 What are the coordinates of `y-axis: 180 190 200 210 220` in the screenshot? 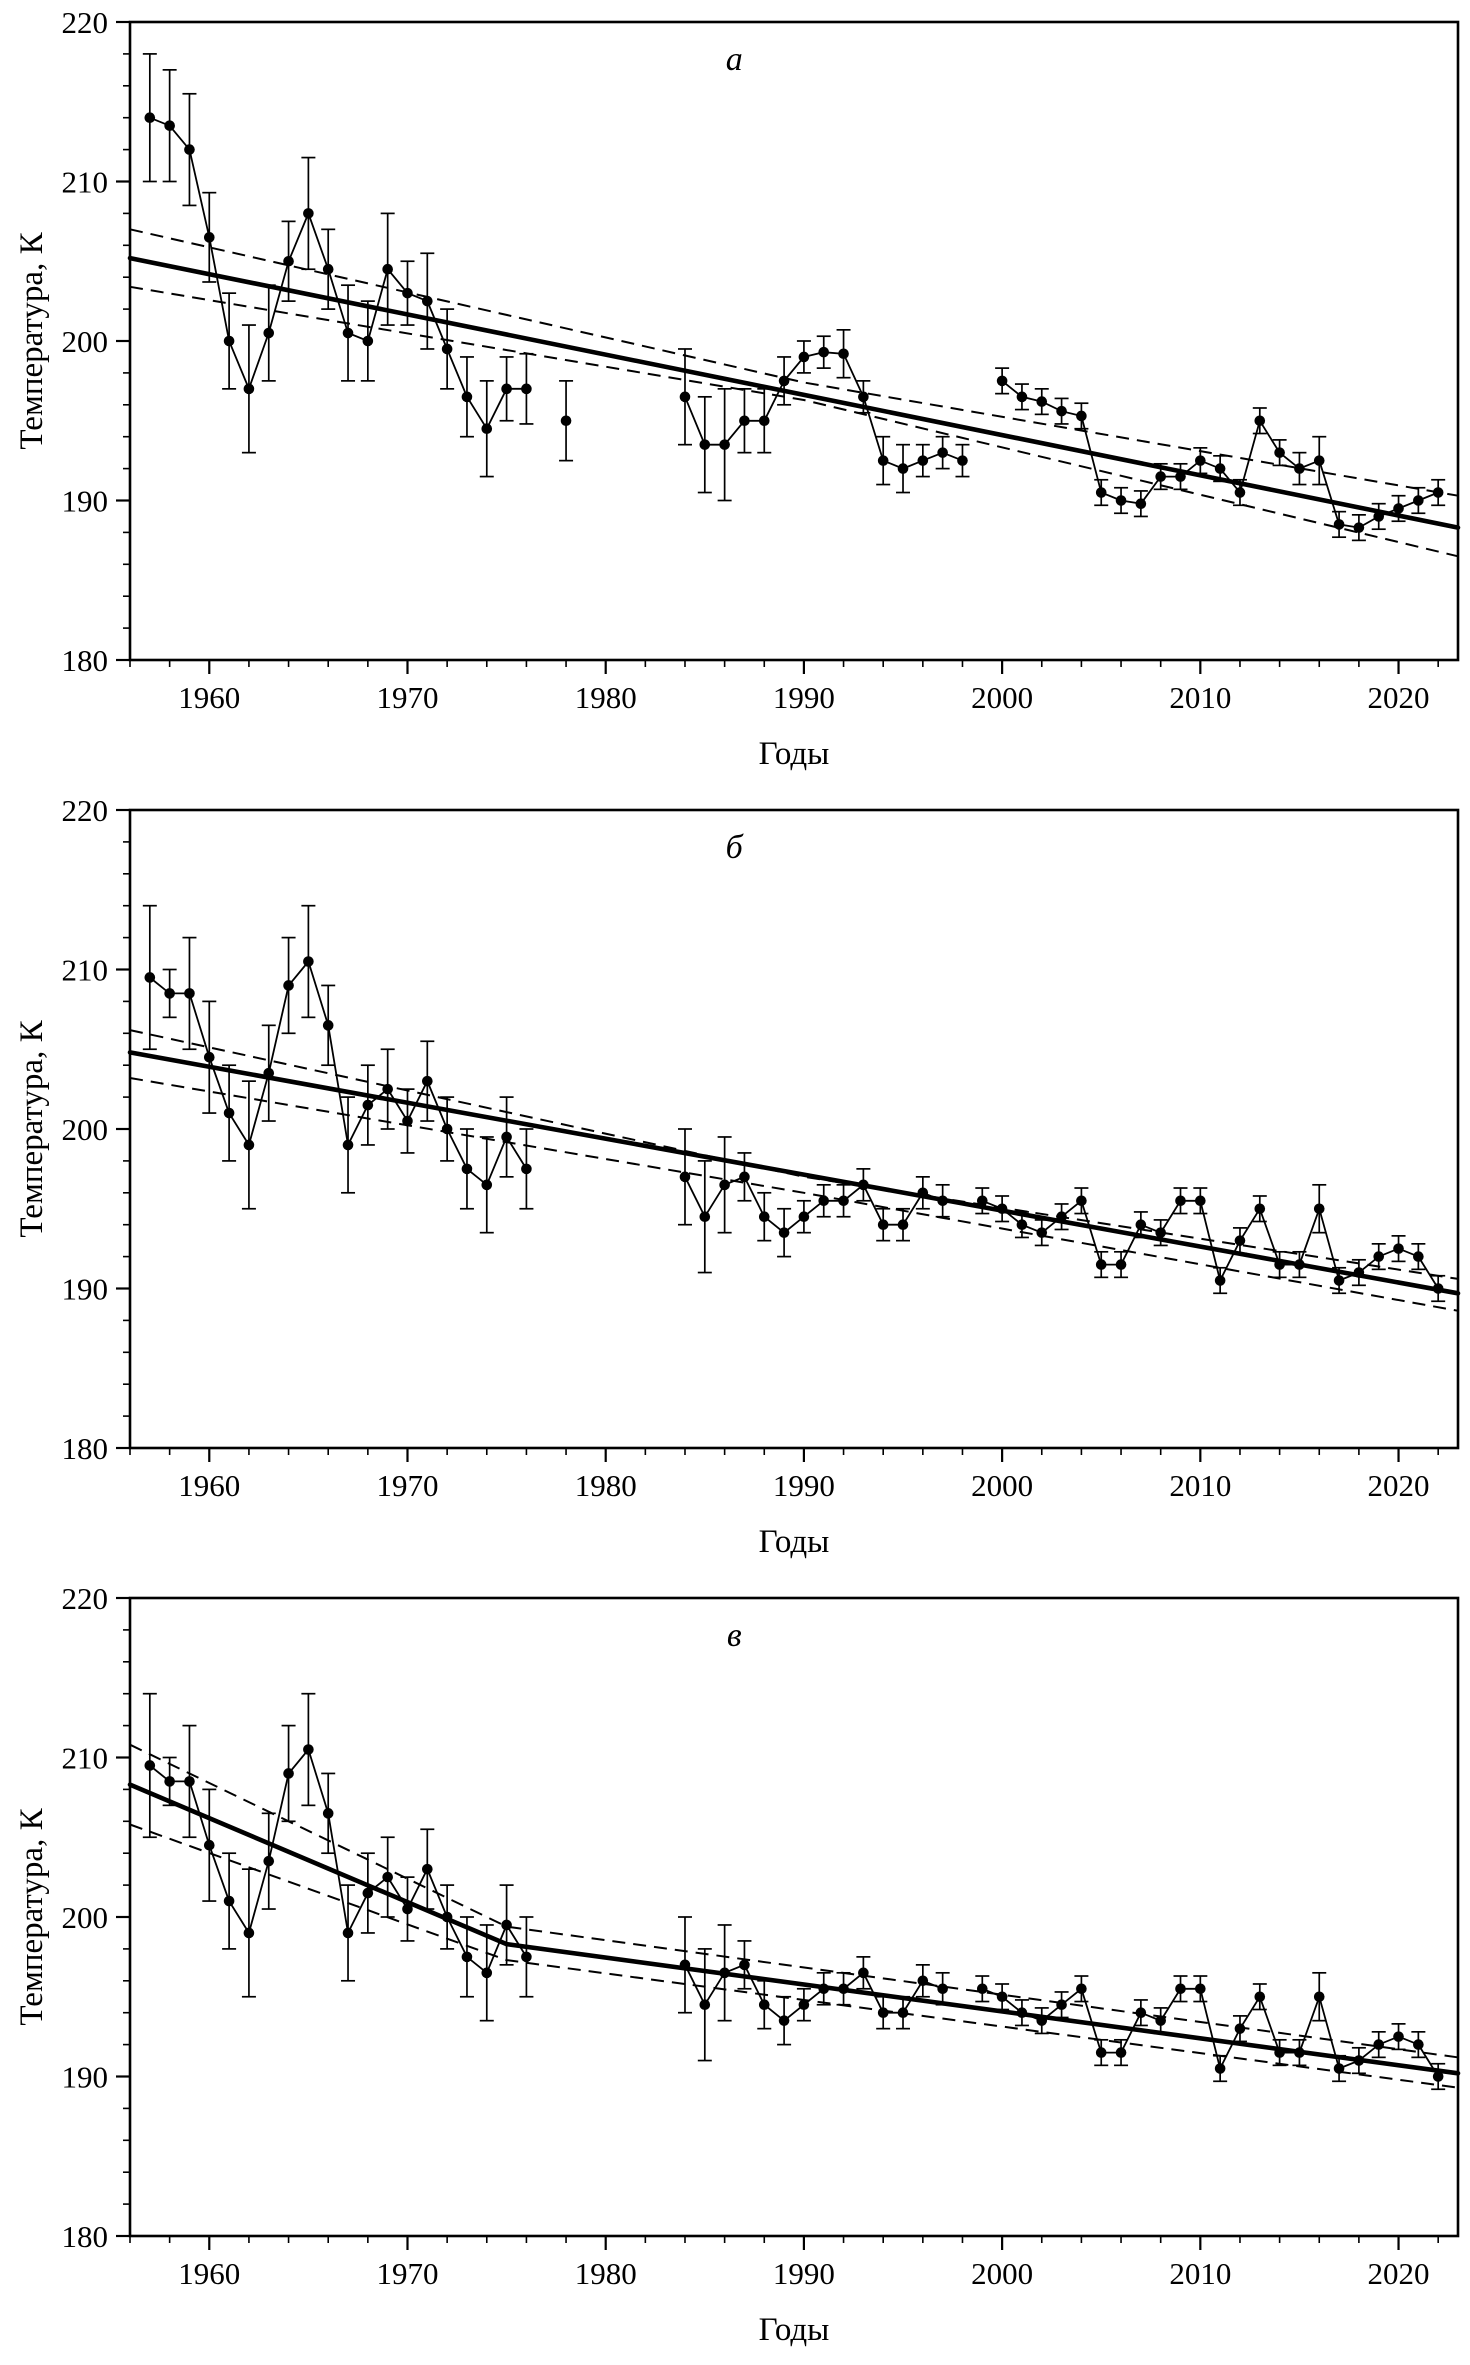 It's located at (96, 341).